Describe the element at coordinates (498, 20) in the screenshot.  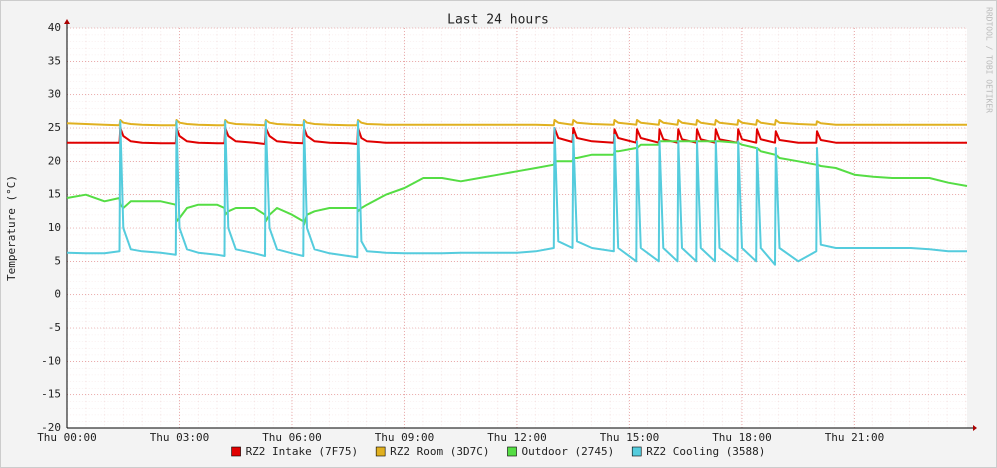
I see `chart-title: Last 24 hours` at that location.